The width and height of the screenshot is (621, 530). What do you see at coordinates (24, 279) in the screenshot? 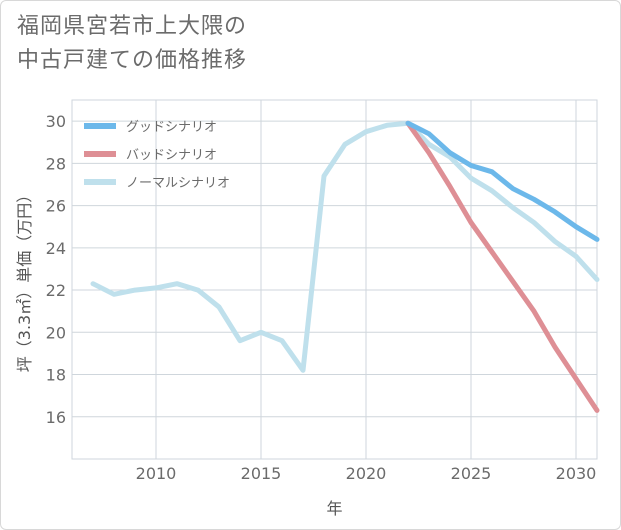
I see `y-axis-title: 坪（3.3㎡）単価（万円）` at bounding box center [24, 279].